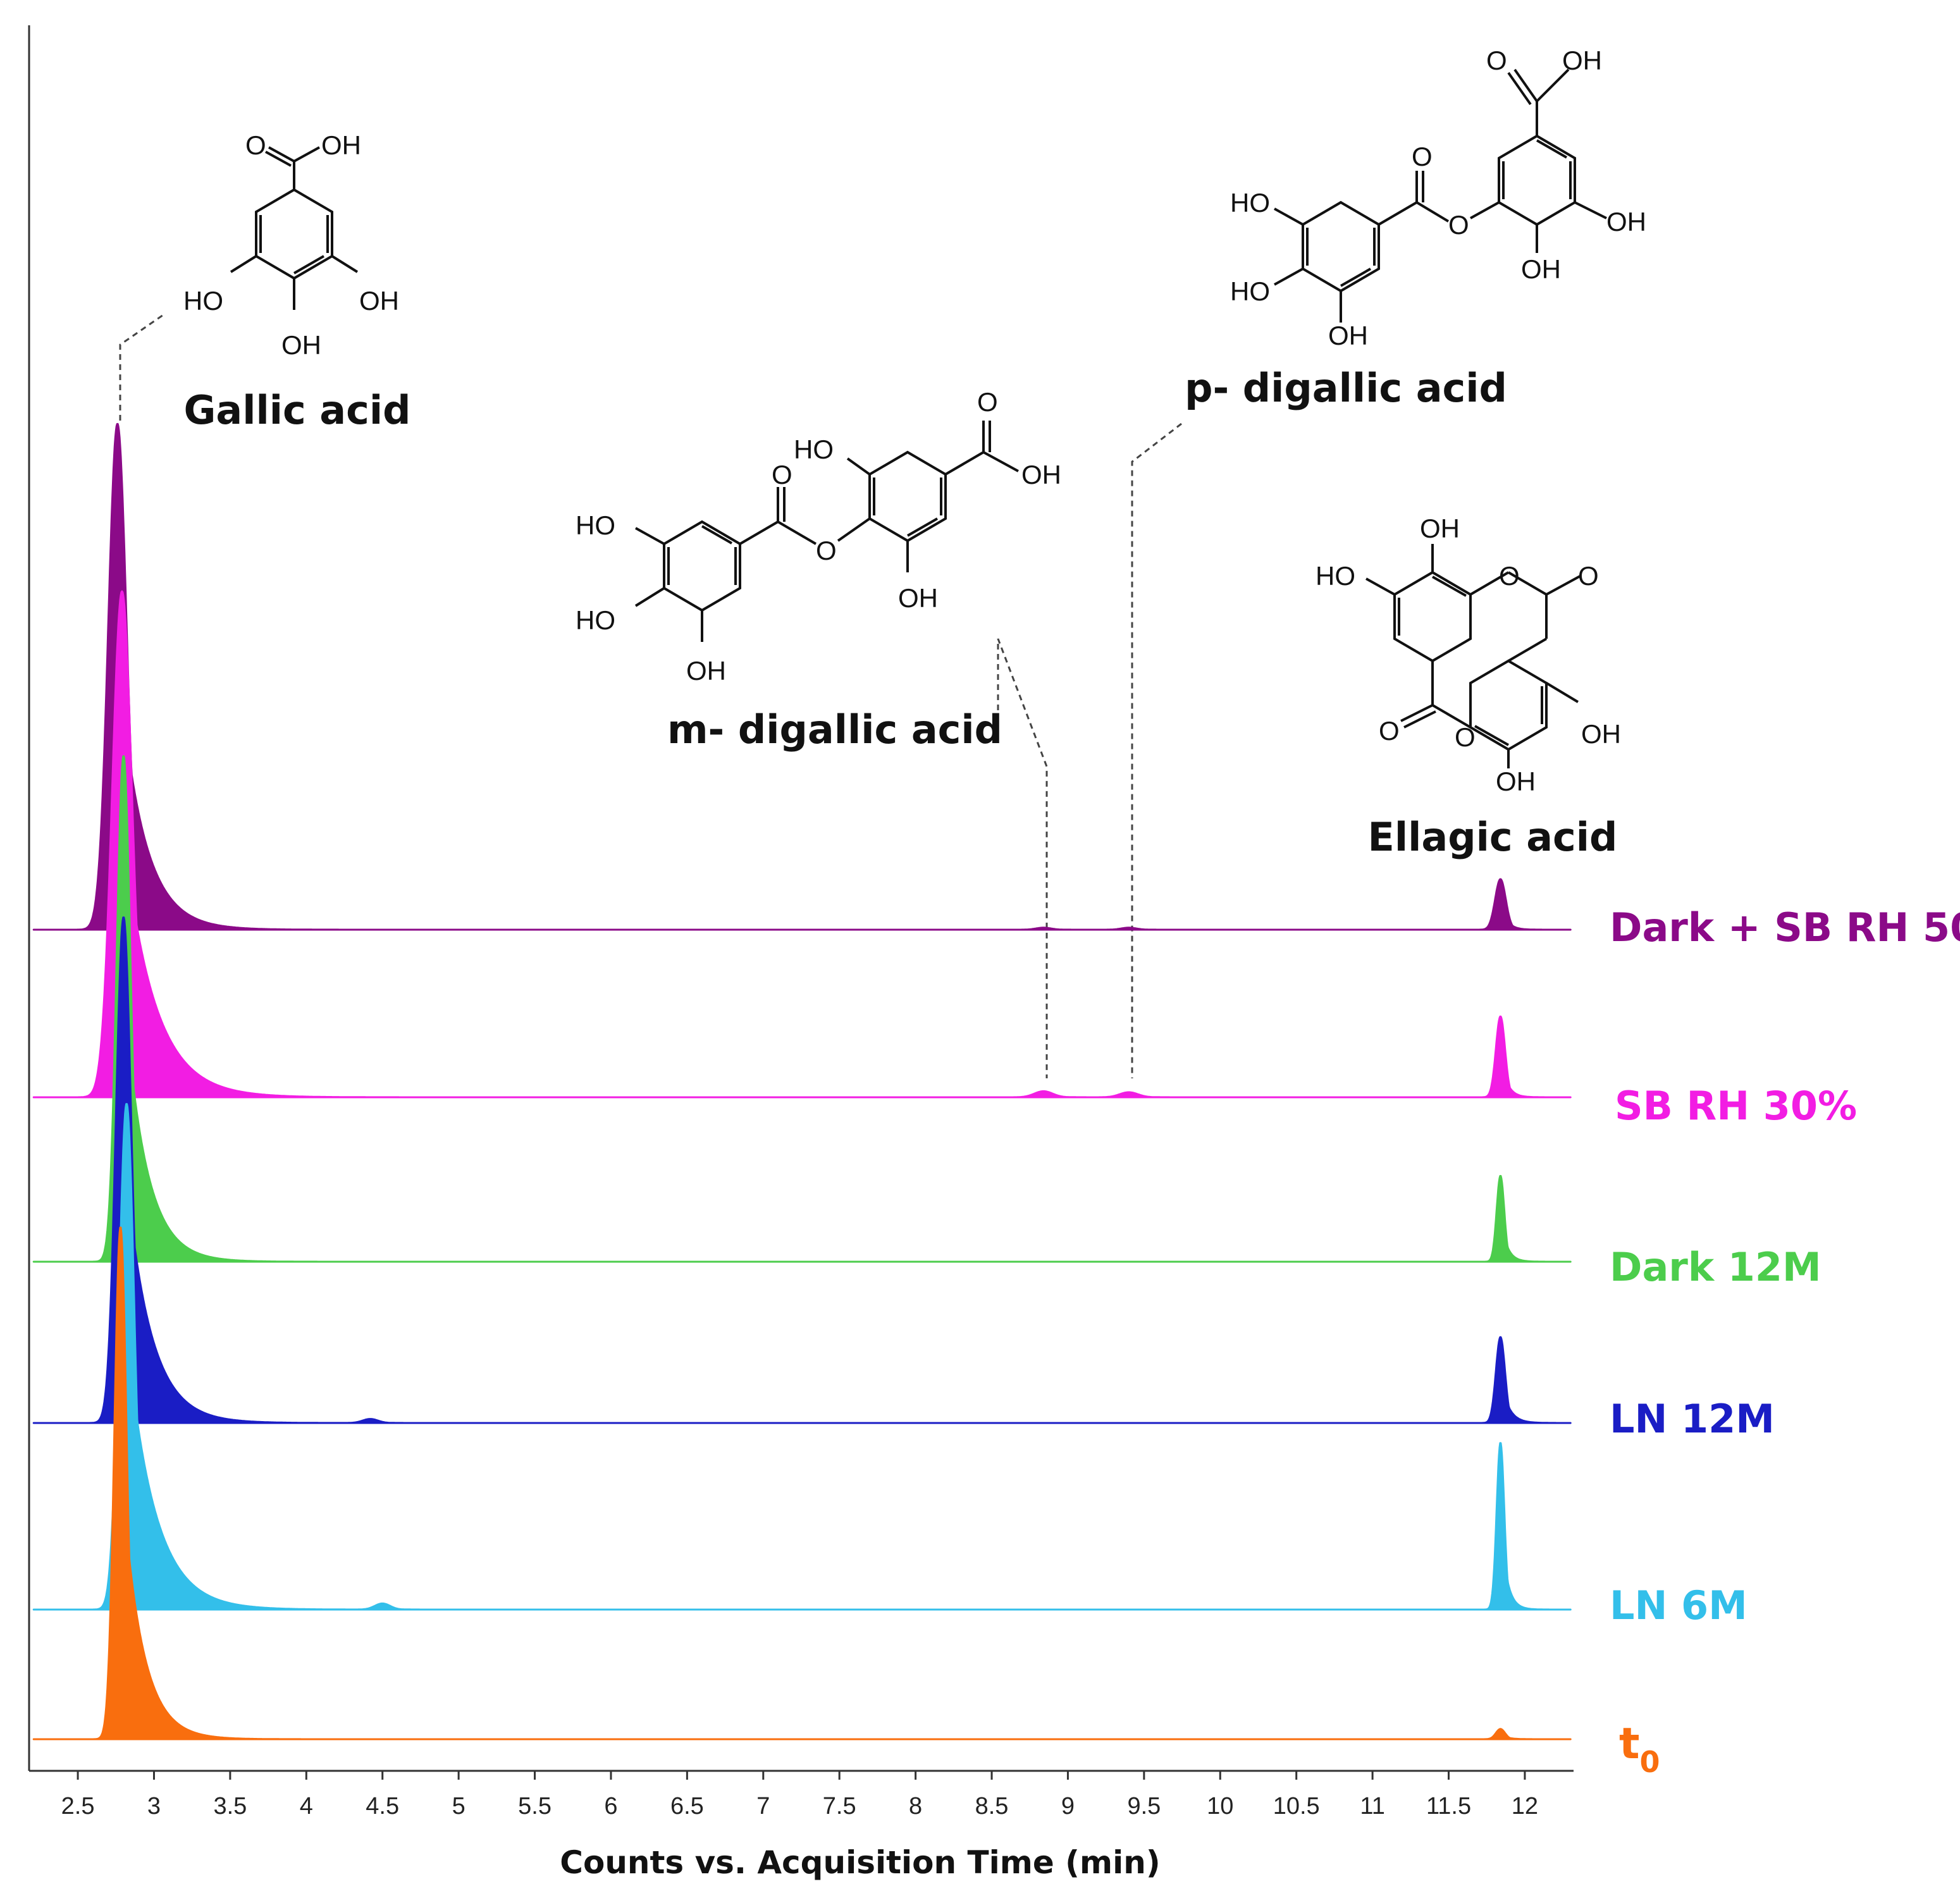 This screenshot has width=1960, height=1891. I want to click on series-label-sb-rh30: SB RH 30%, so click(1736, 1106).